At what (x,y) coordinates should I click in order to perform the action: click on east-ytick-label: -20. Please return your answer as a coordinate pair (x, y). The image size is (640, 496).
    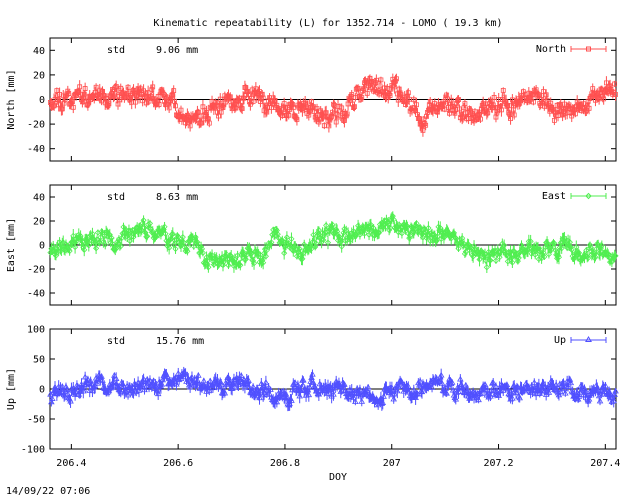
    Looking at the image, I should click on (36, 270).